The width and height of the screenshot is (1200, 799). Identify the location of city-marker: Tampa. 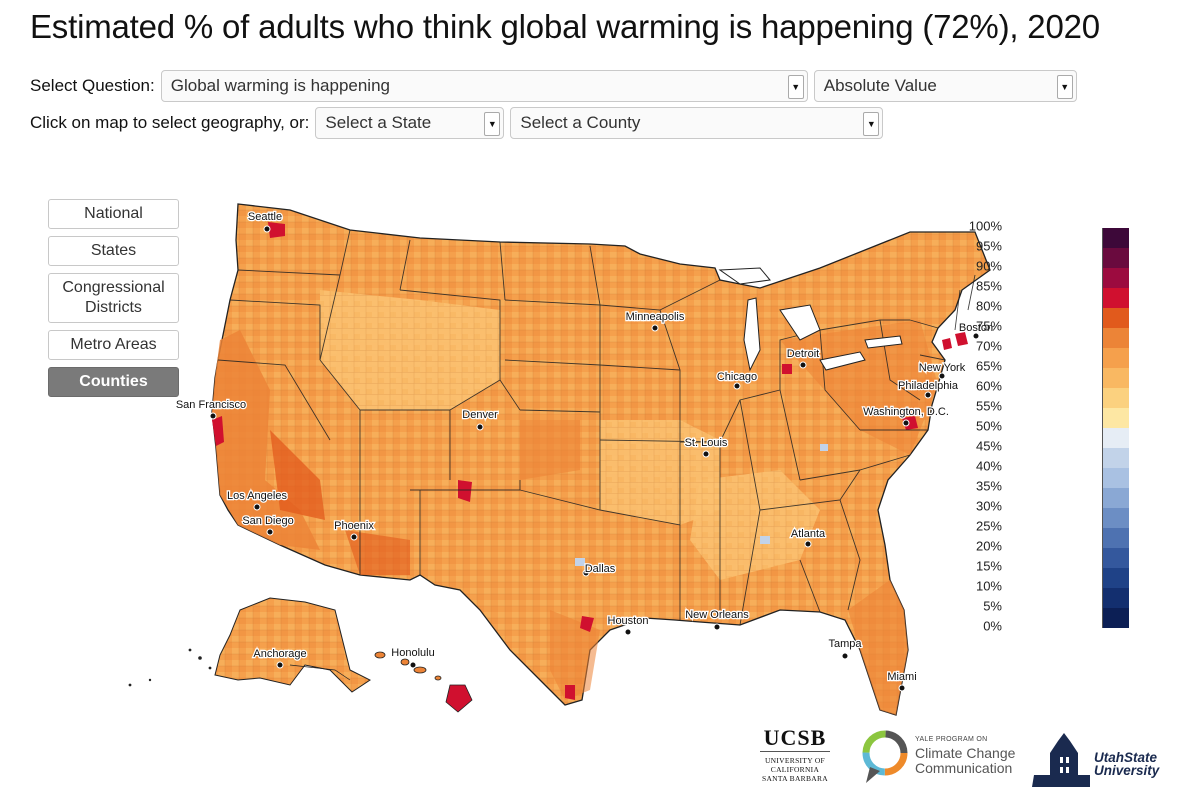
(845, 648).